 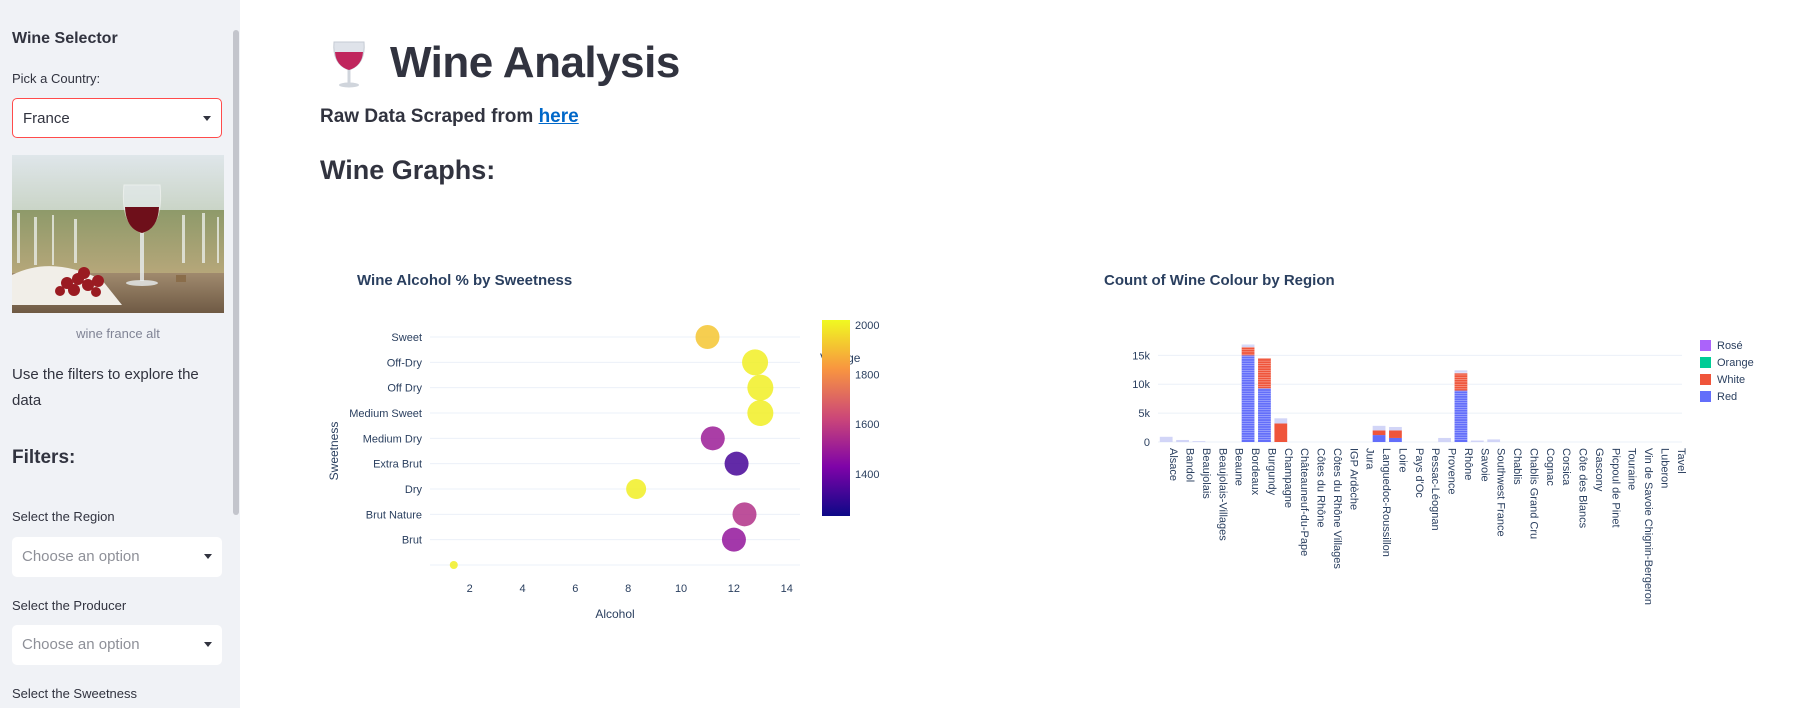 I want to click on wine-glass-icon, so click(x=349, y=64).